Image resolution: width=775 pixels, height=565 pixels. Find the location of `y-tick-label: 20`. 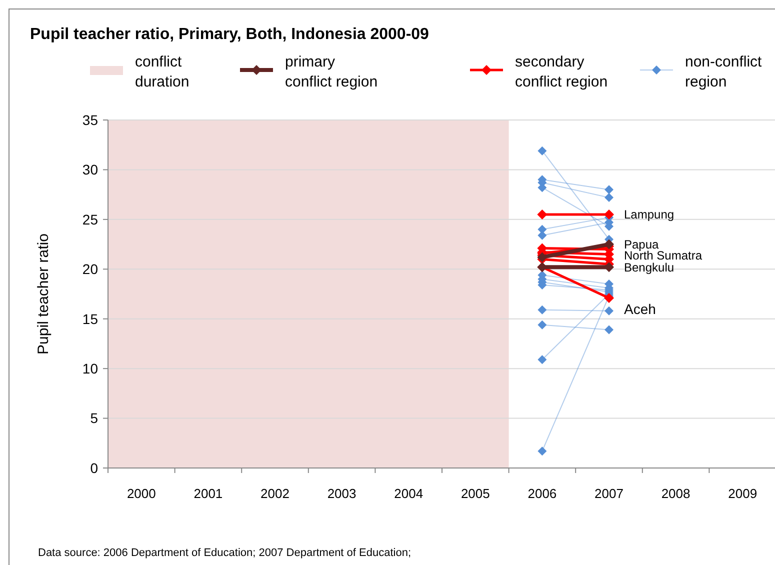

y-tick-label: 20 is located at coordinates (90, 269).